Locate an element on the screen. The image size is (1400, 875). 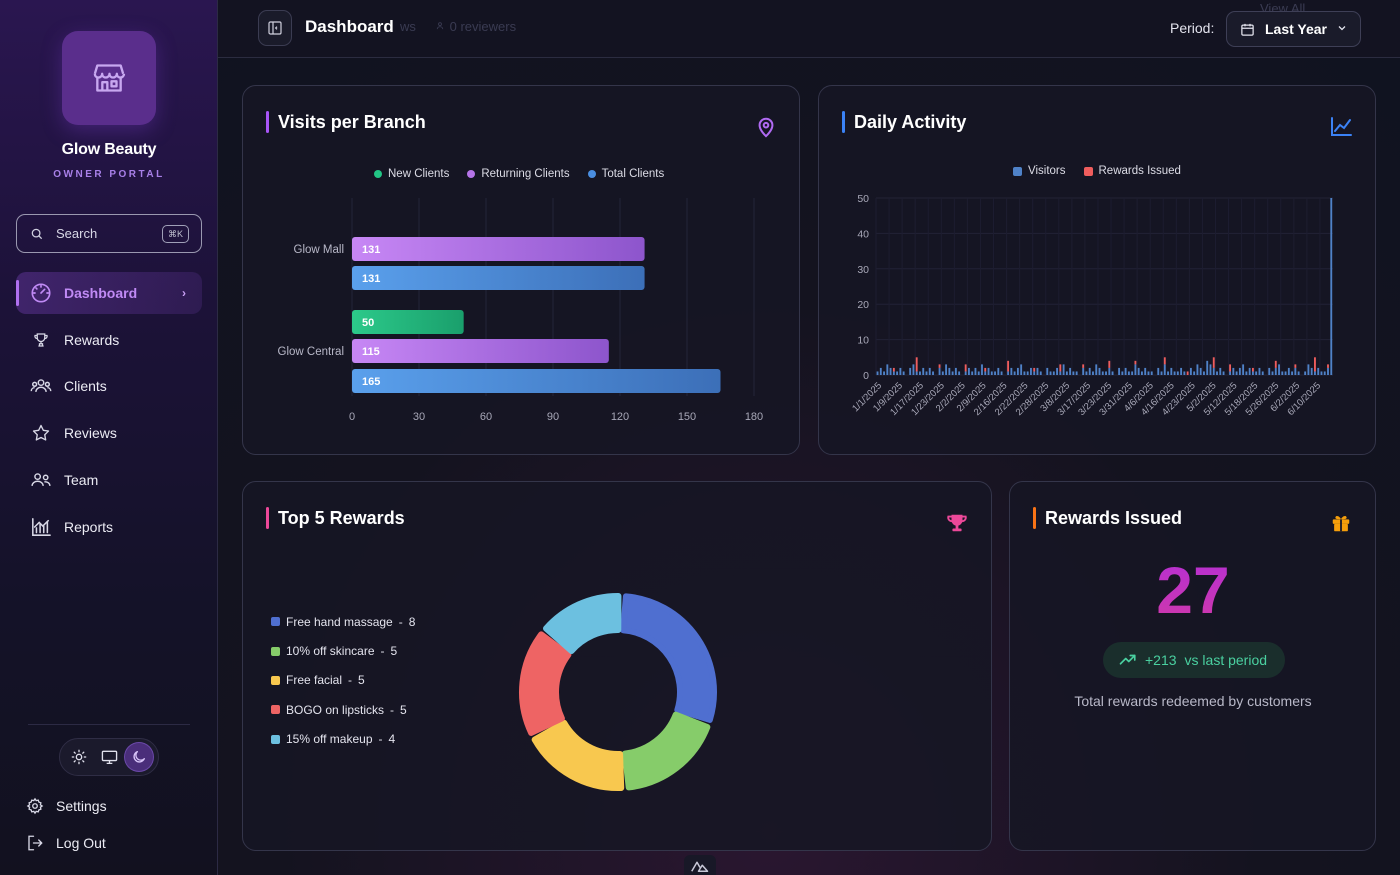
donut-slice is located at coordinates (545, 683).